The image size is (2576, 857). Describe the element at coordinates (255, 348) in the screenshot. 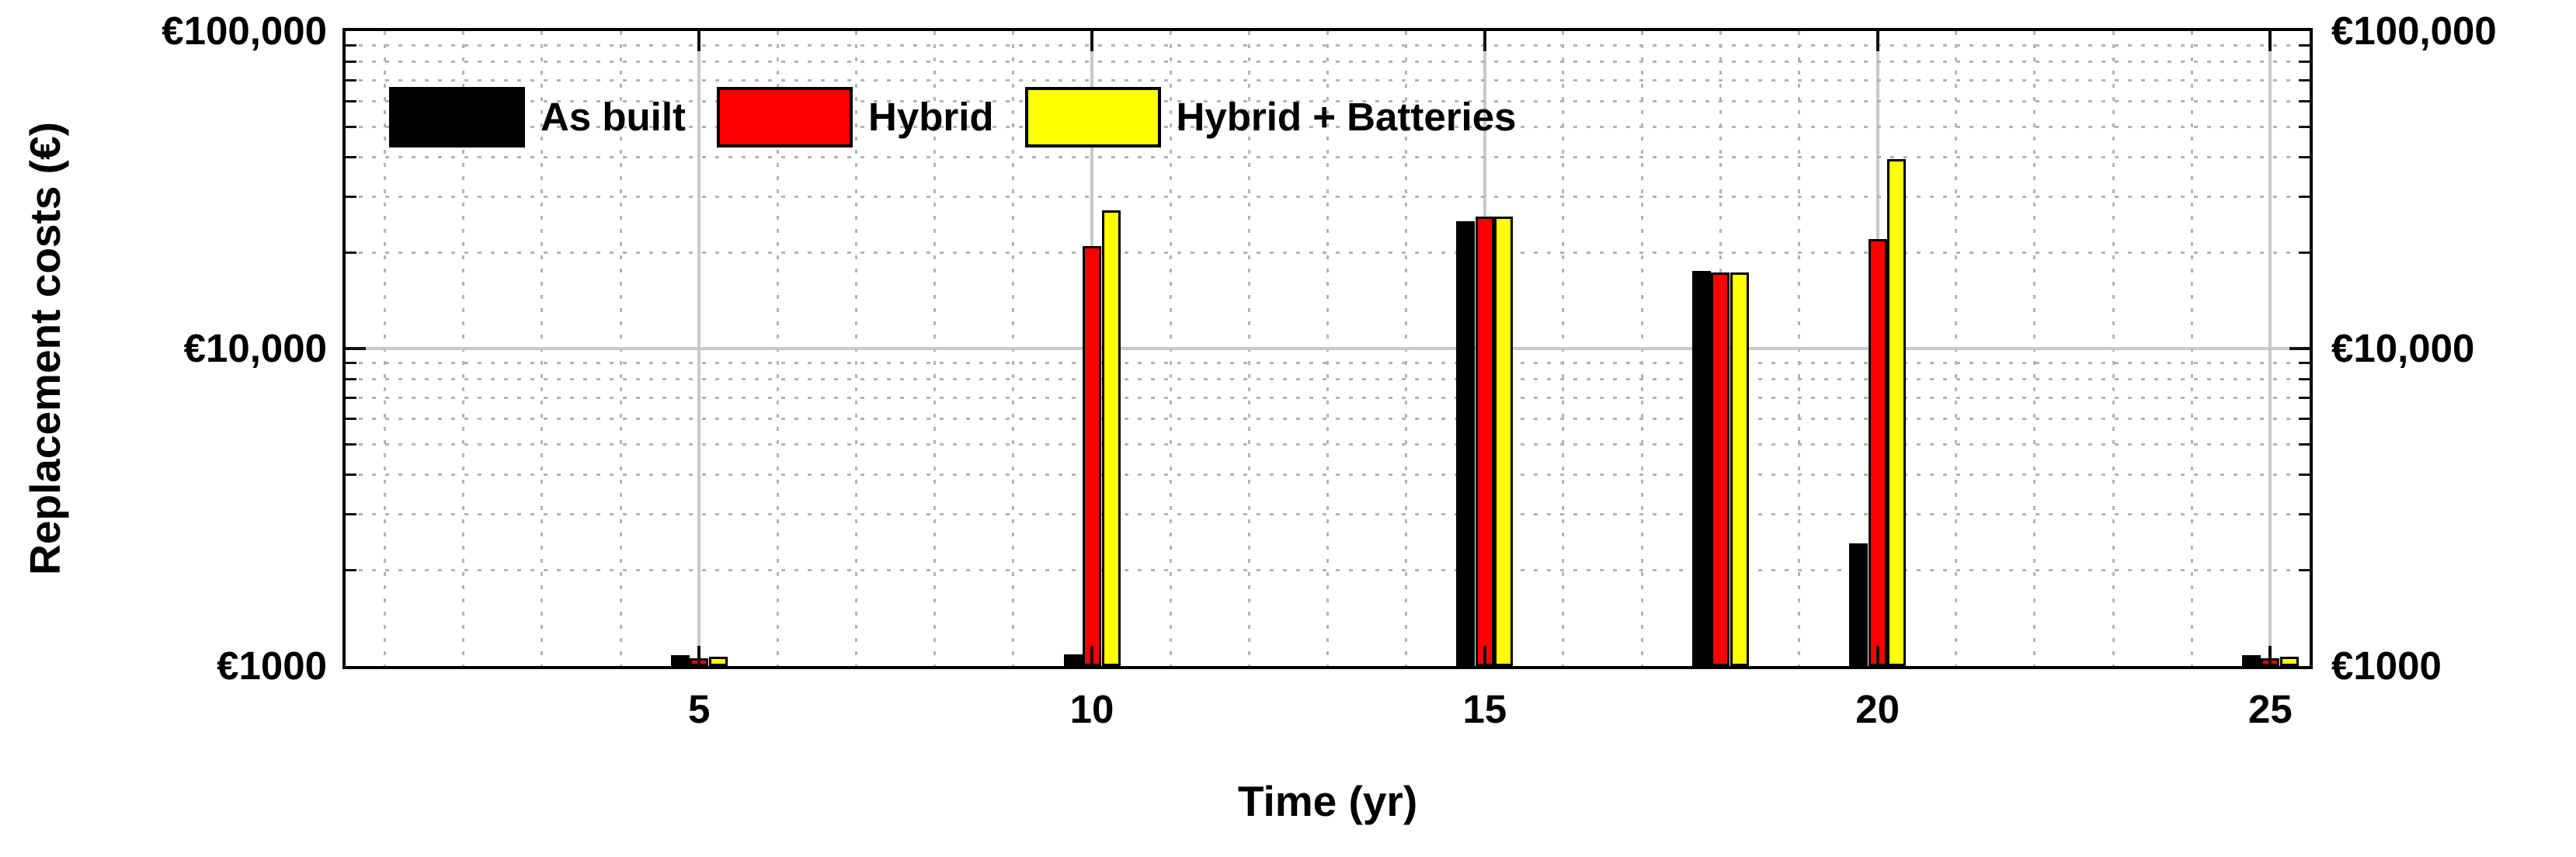

I see `y-tick-label-left-10000: €10,000` at that location.